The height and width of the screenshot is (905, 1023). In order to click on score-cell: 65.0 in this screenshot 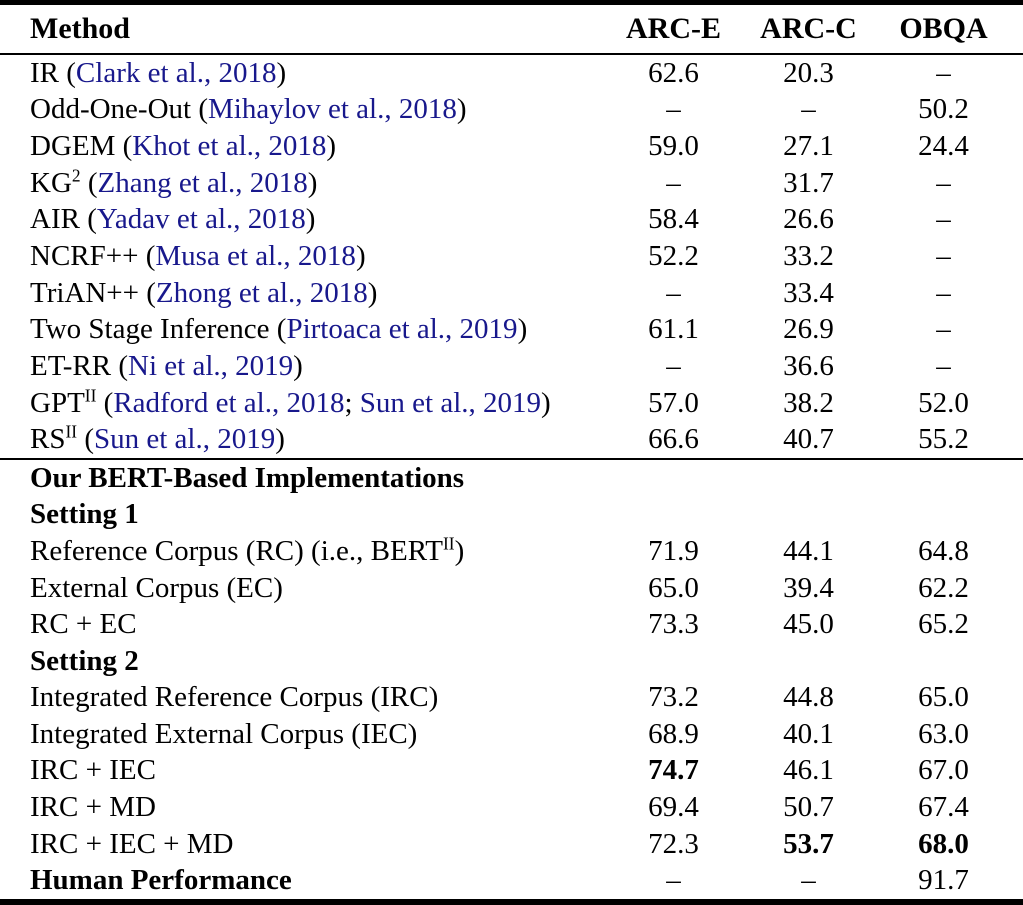, I will do `click(673, 587)`.